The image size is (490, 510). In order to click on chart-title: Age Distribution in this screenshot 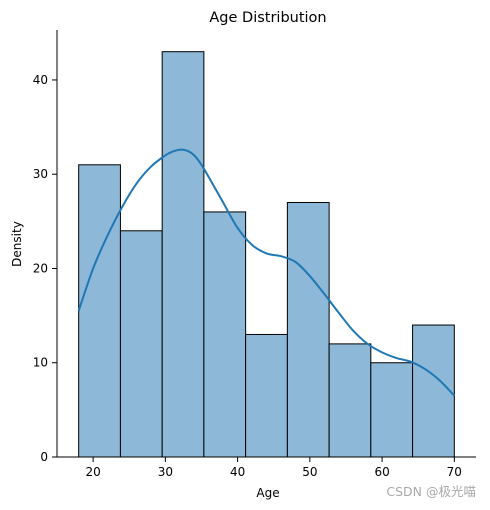, I will do `click(267, 18)`.